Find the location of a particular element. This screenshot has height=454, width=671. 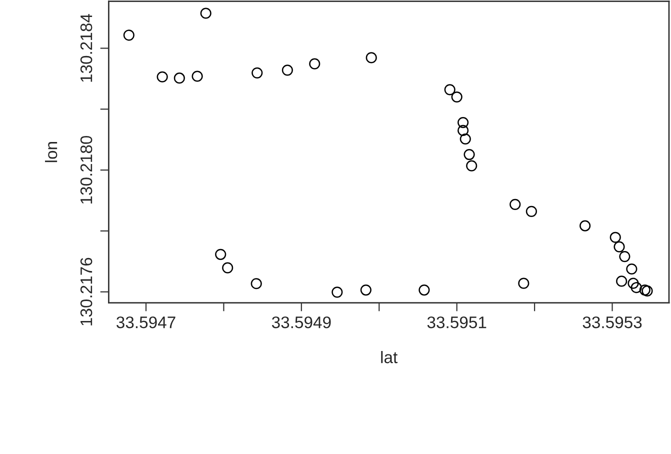

y-tick-label: 130.2176 is located at coordinates (86, 292).